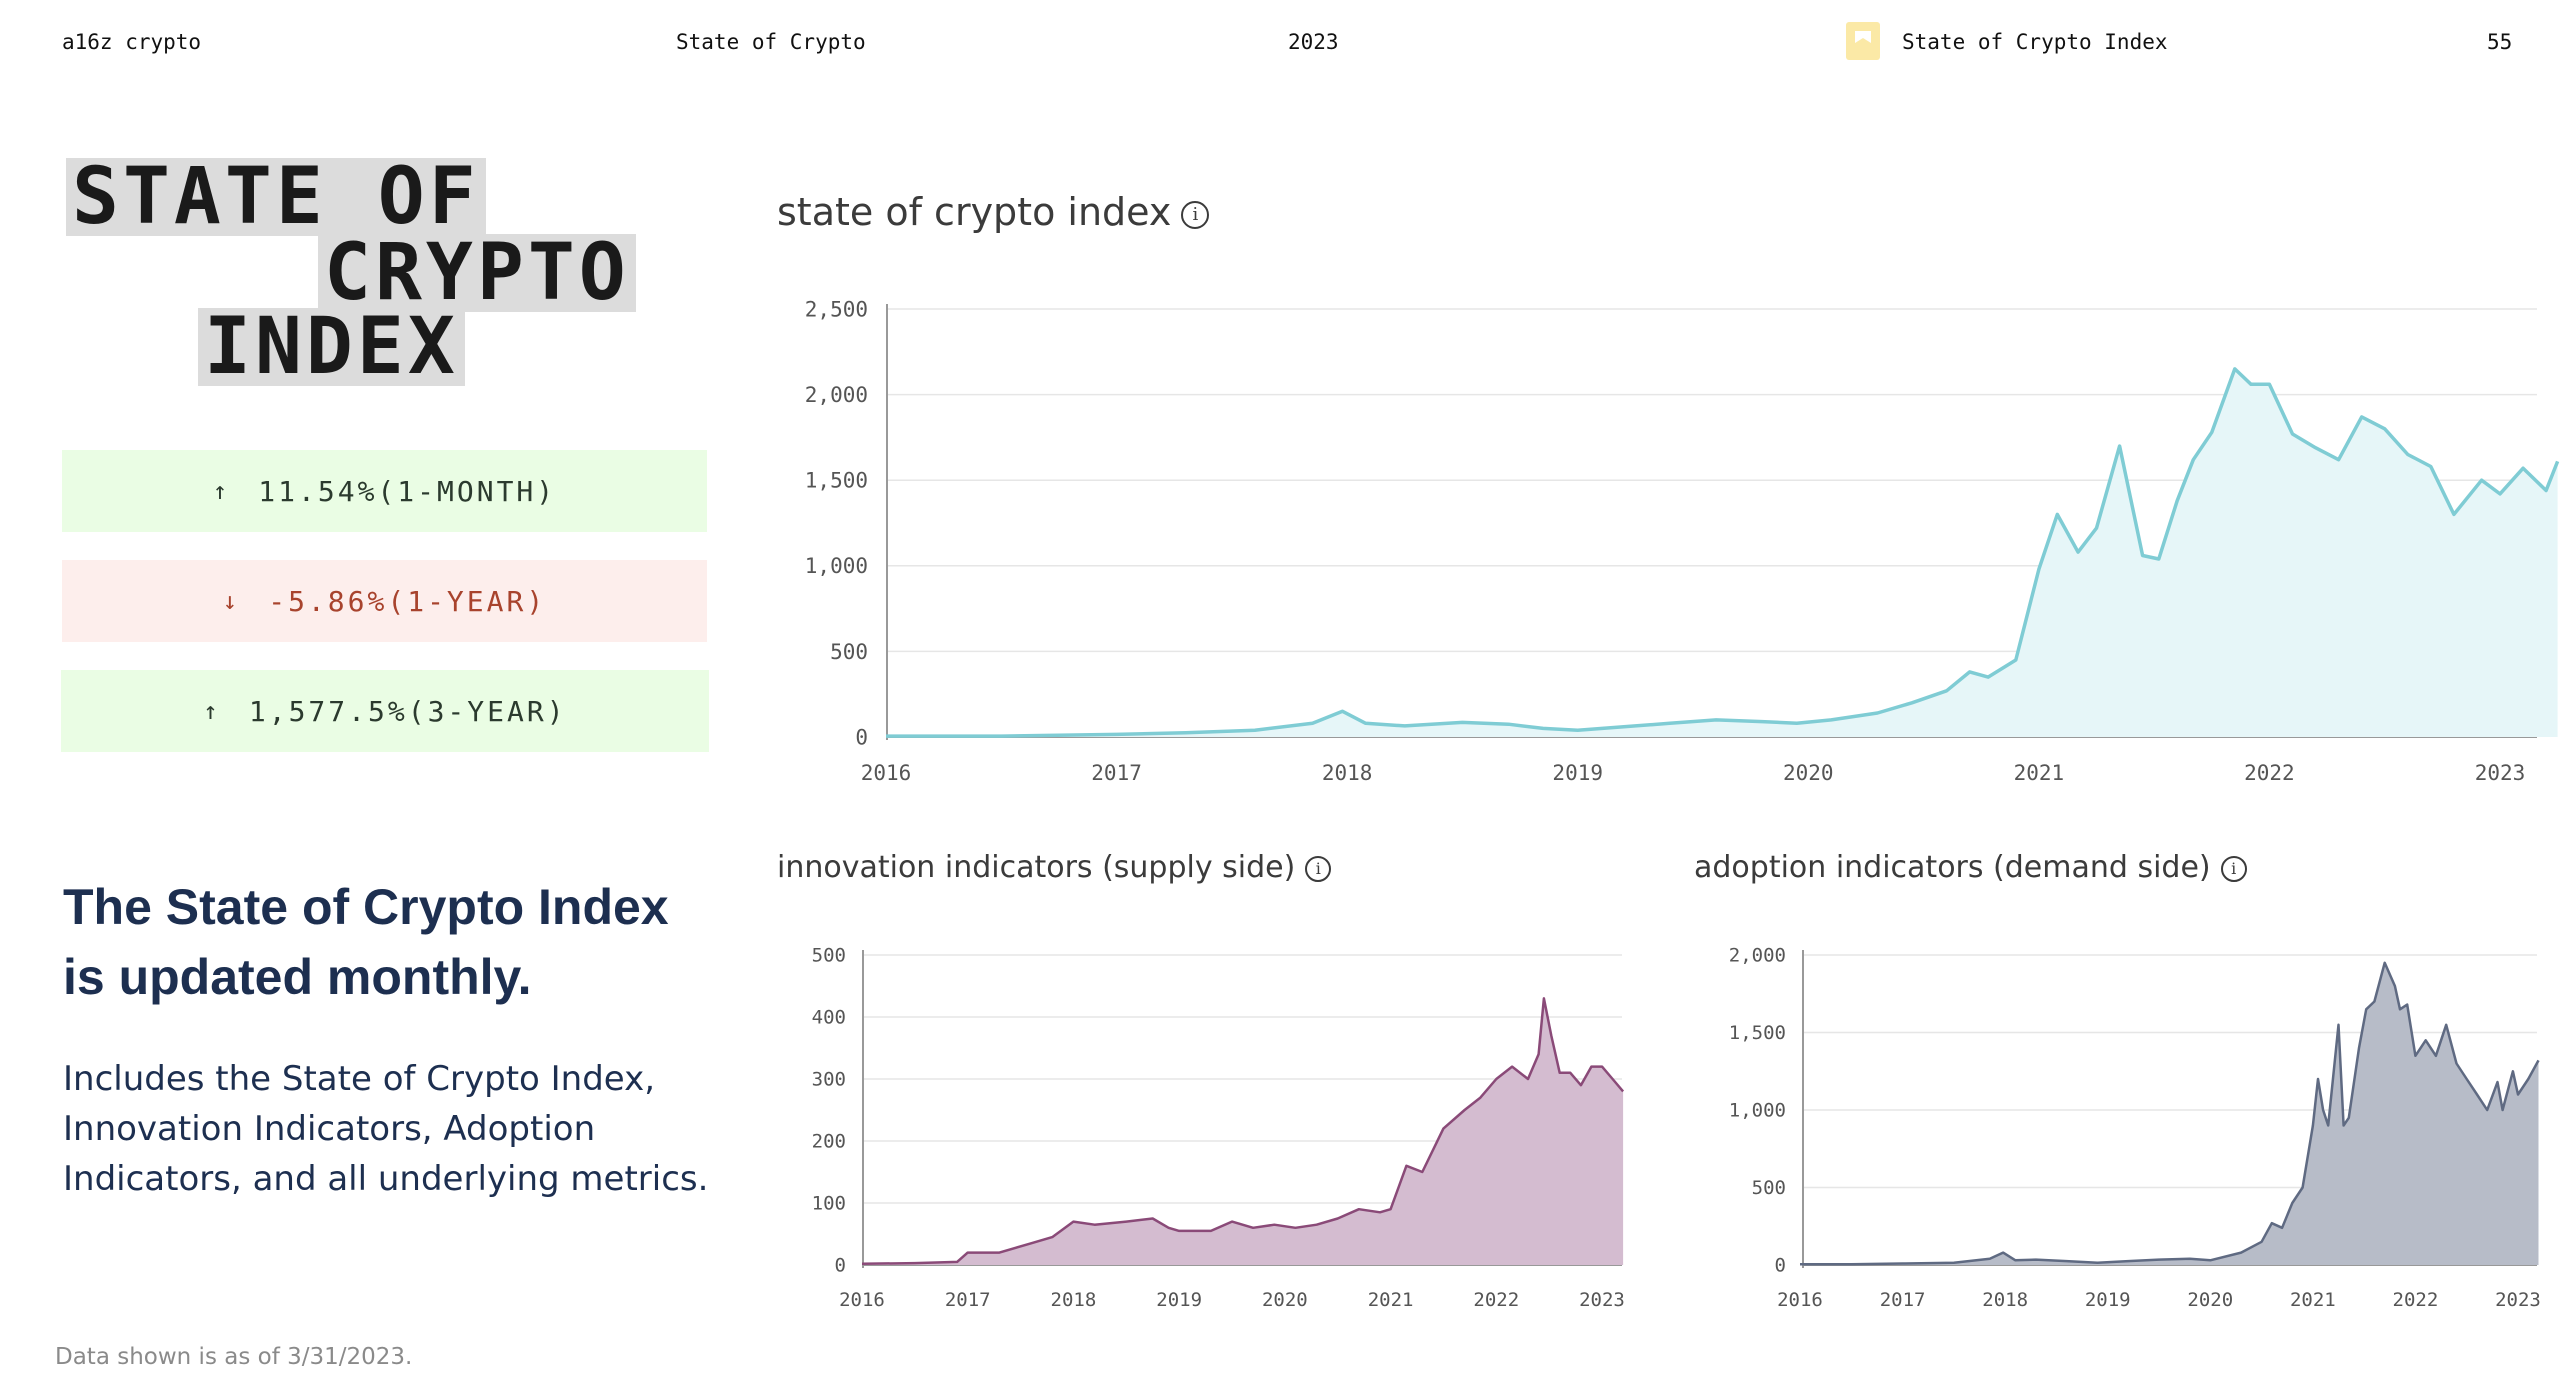 This screenshot has width=2560, height=1378. What do you see at coordinates (132, 42) in the screenshot?
I see `header-brand: a16z crypto` at bounding box center [132, 42].